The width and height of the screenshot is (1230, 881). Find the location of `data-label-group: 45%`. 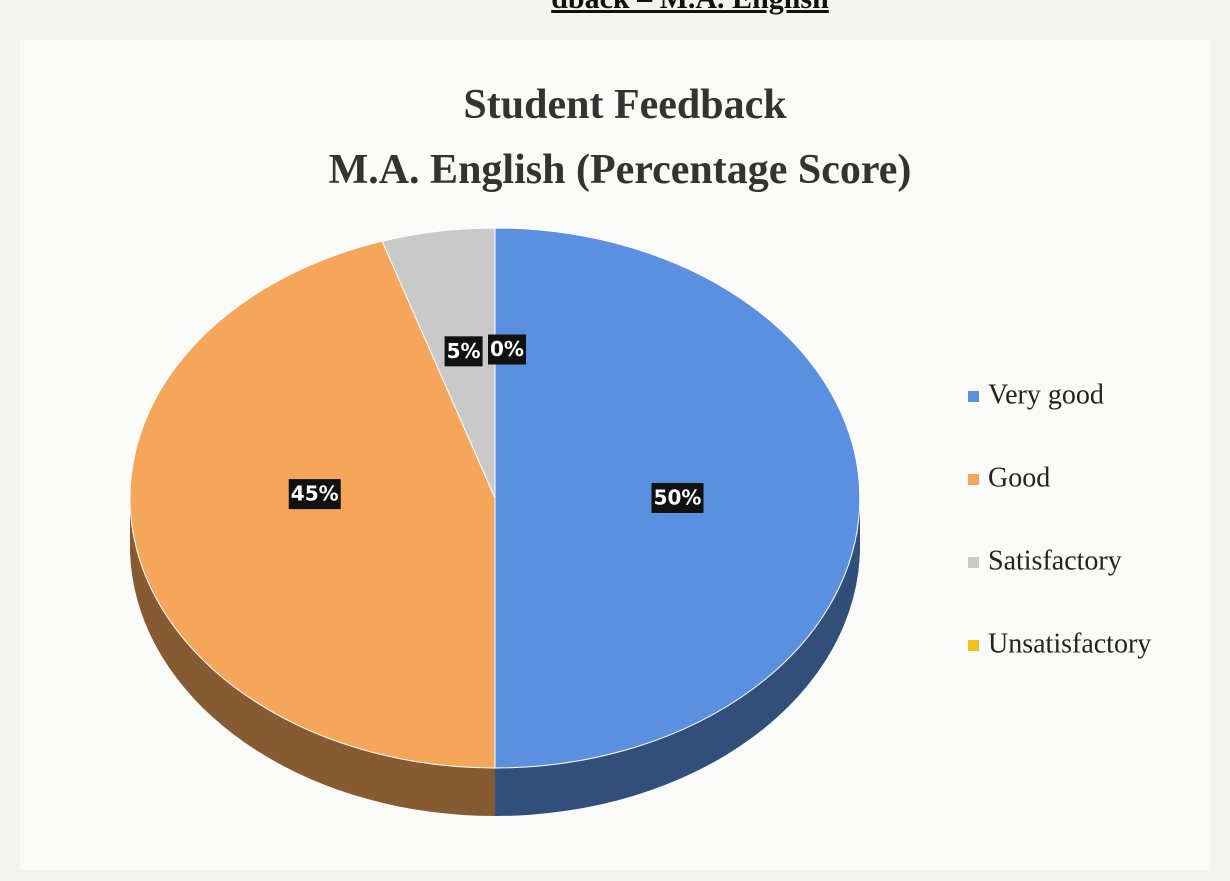

data-label-group: 45% is located at coordinates (314, 494).